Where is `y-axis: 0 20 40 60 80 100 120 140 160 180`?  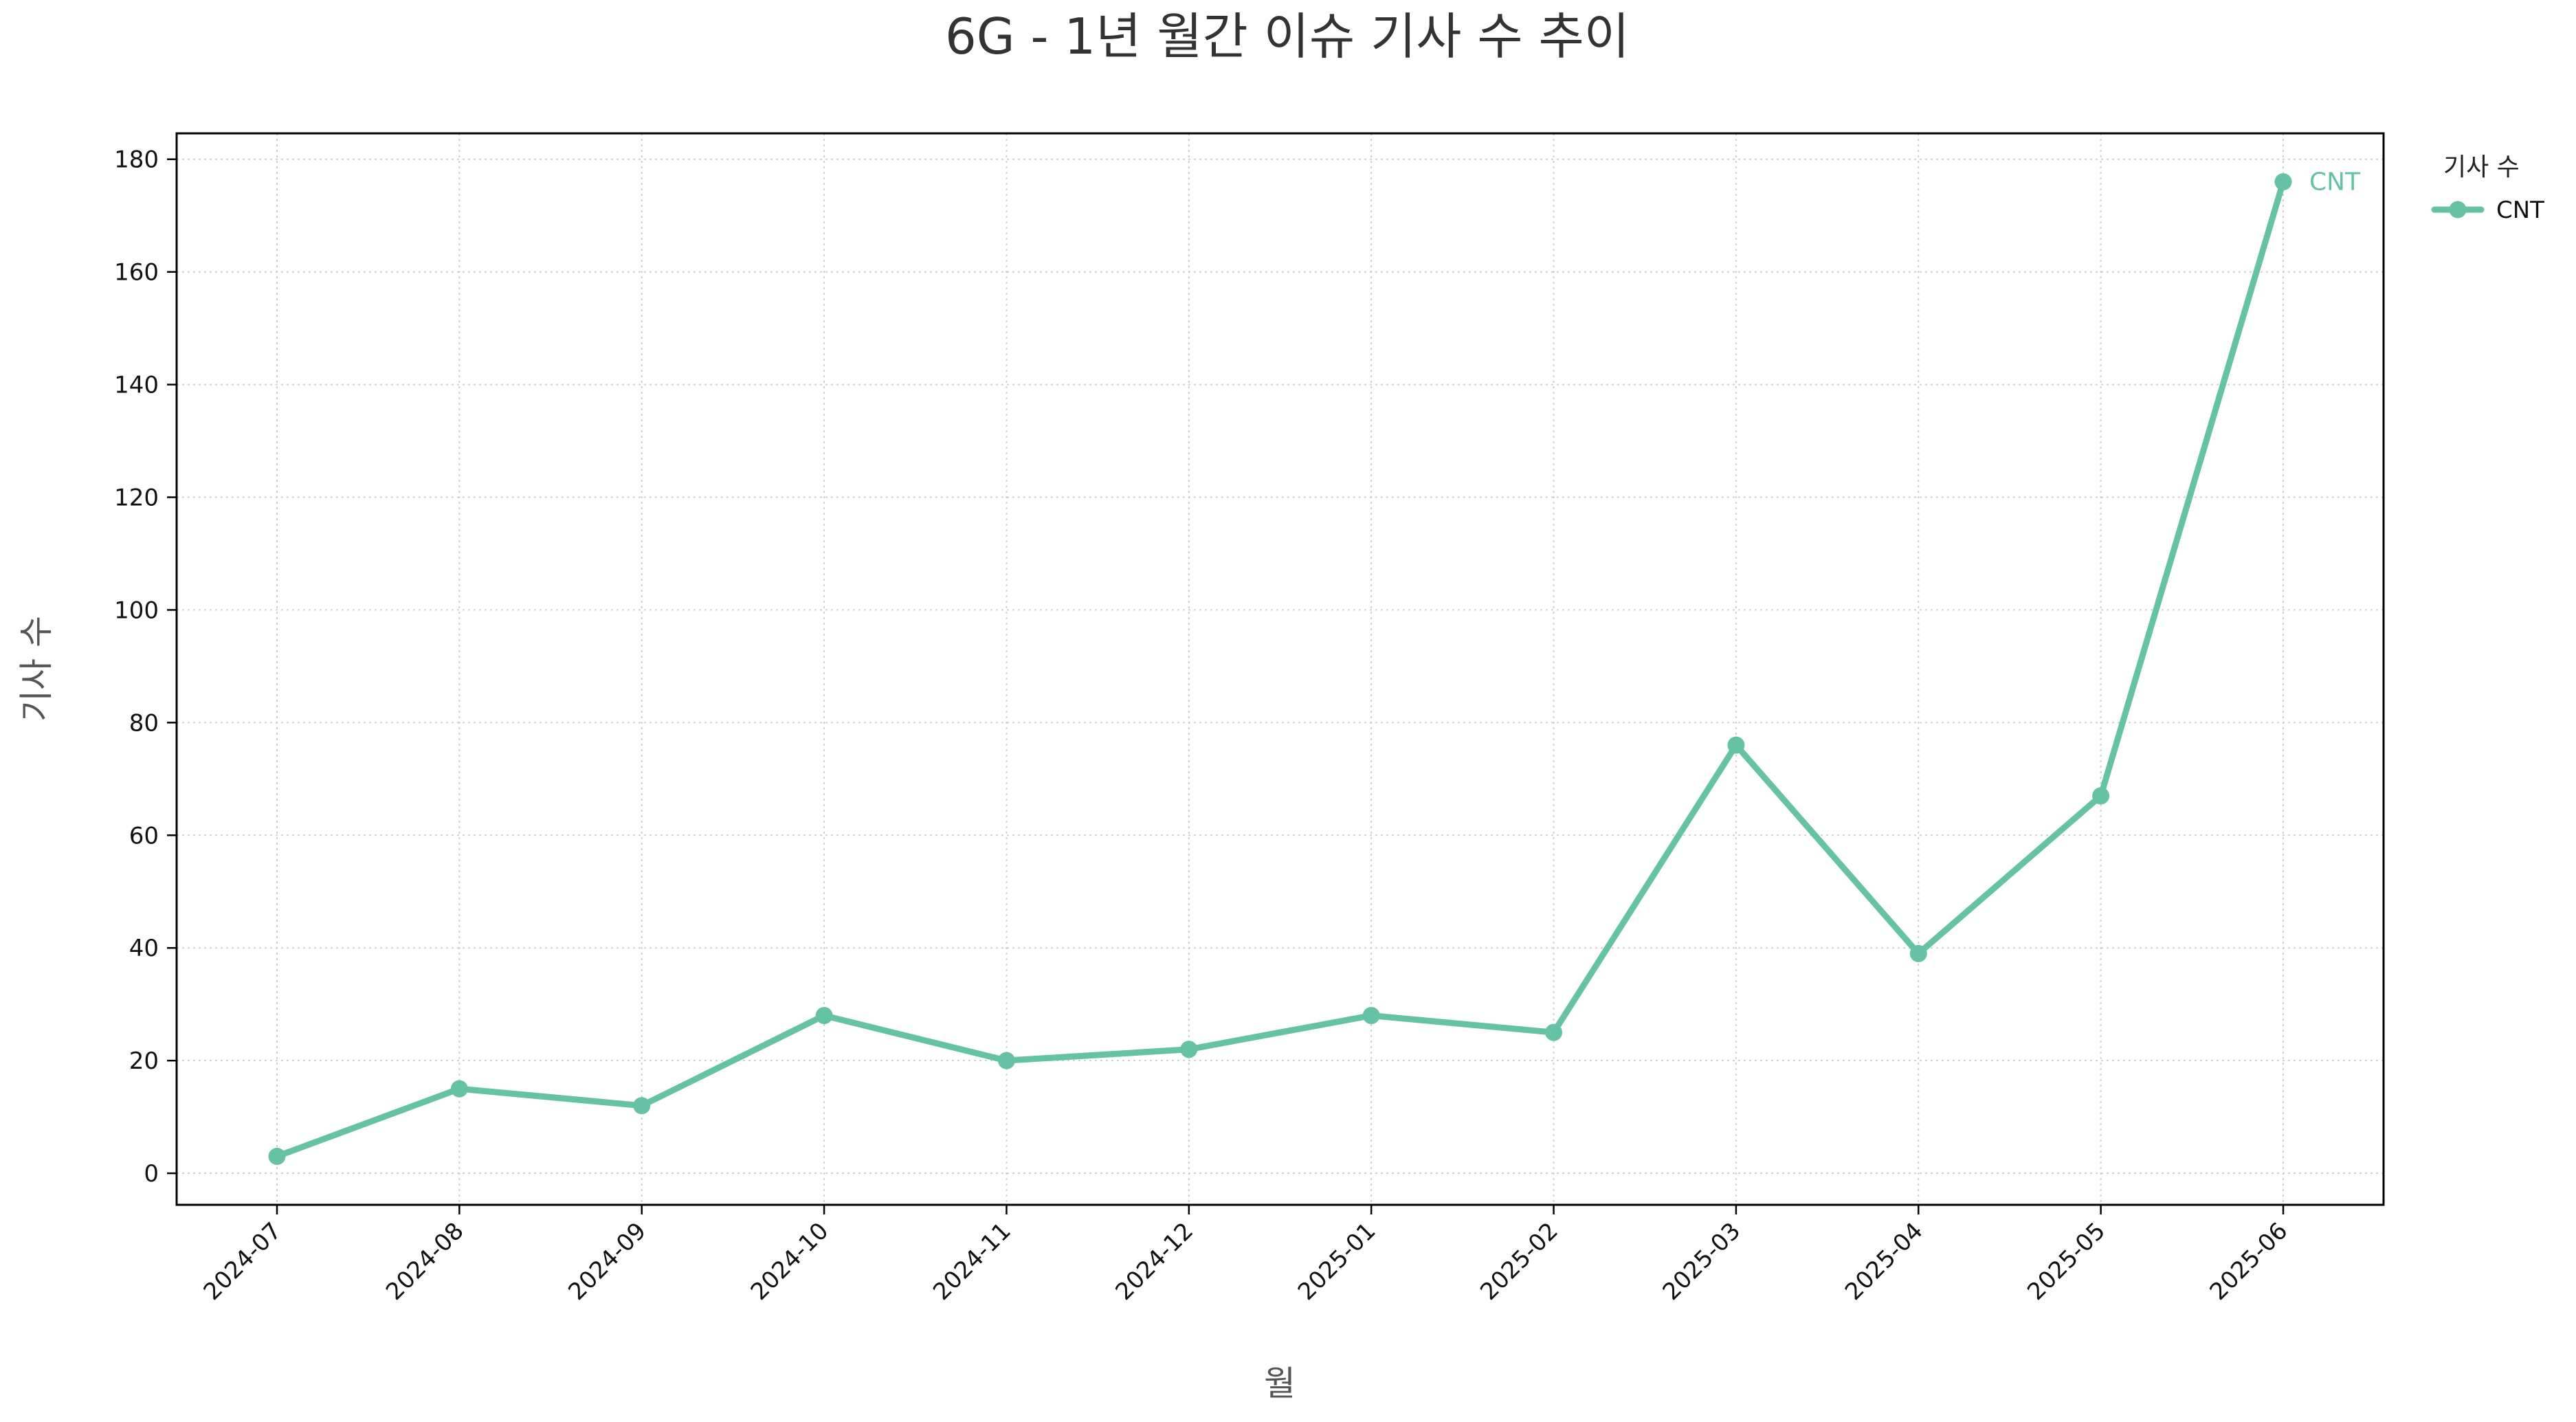
y-axis: 0 20 40 60 80 100 120 140 160 180 is located at coordinates (145, 667).